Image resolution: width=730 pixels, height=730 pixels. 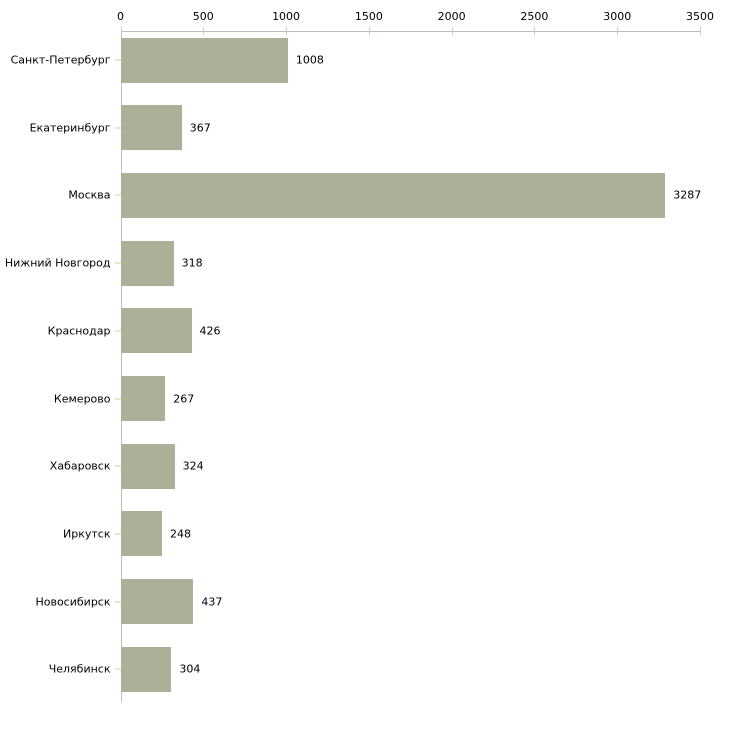 What do you see at coordinates (60, 60) in the screenshot?
I see `category-label: Санкт-Петербург` at bounding box center [60, 60].